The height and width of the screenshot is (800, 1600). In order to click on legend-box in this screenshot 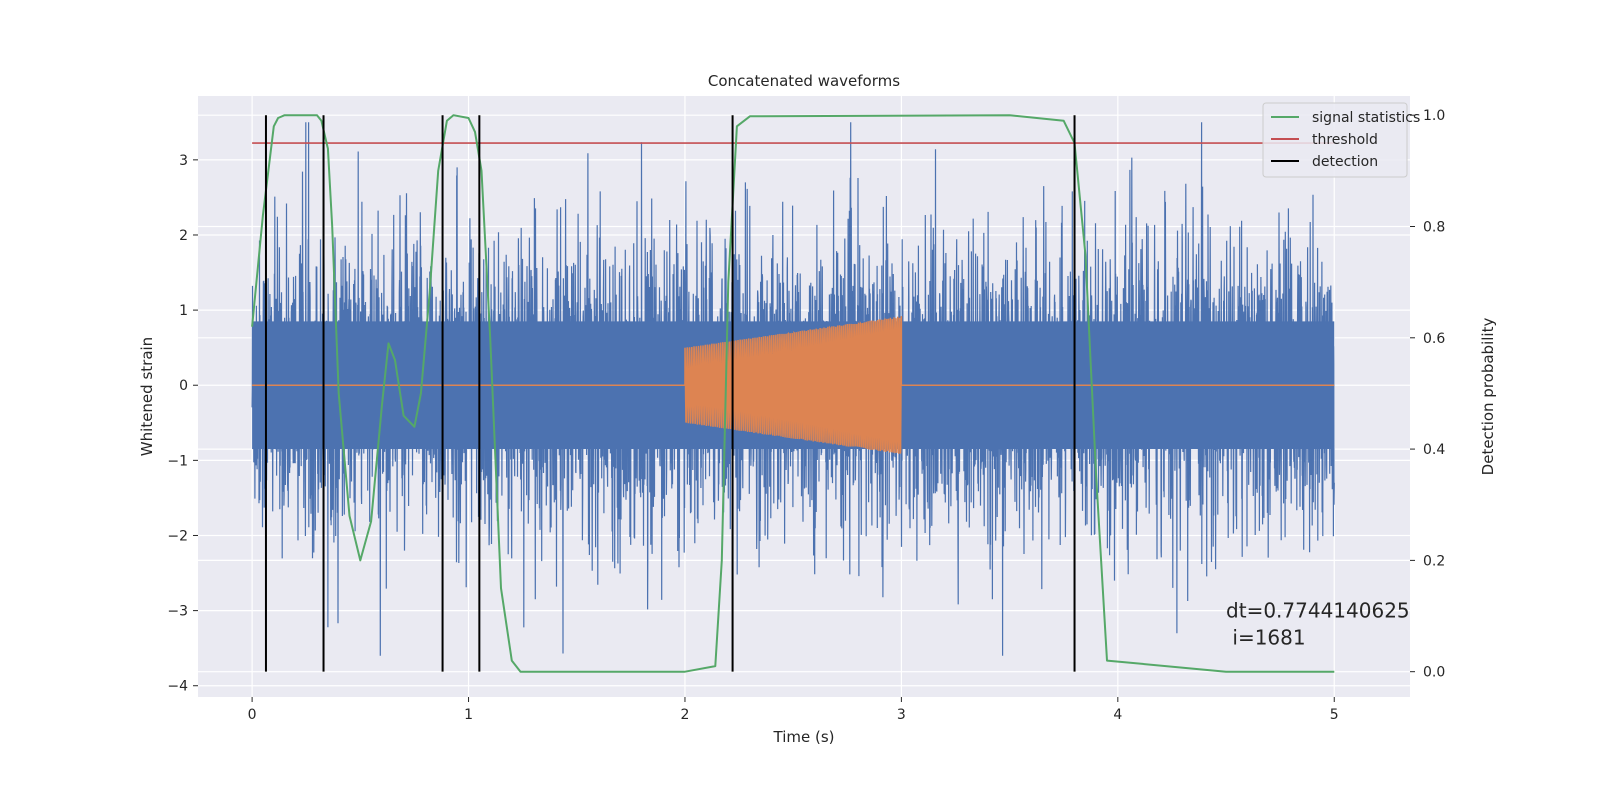, I will do `click(1335, 140)`.